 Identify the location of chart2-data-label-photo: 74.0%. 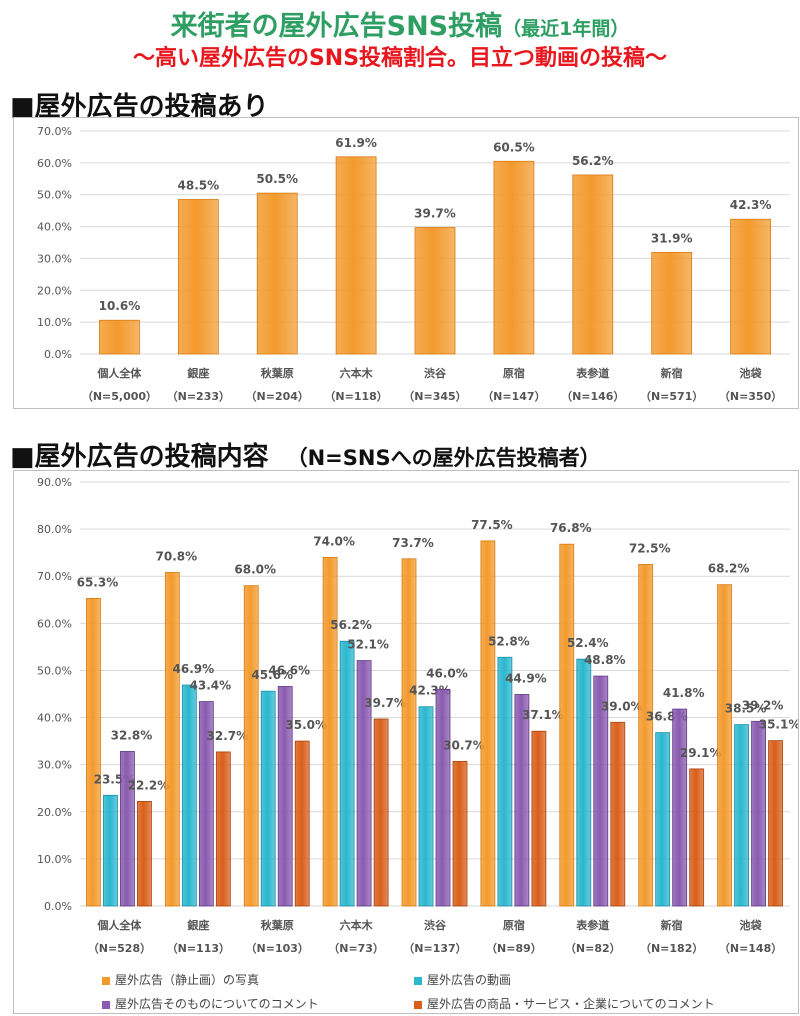
(334, 541).